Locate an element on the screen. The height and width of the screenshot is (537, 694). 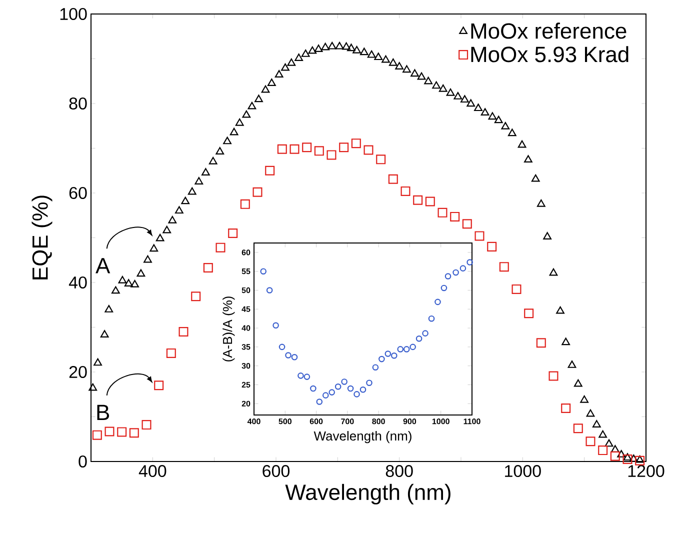
x-tick-label: 1100 is located at coordinates (472, 421).